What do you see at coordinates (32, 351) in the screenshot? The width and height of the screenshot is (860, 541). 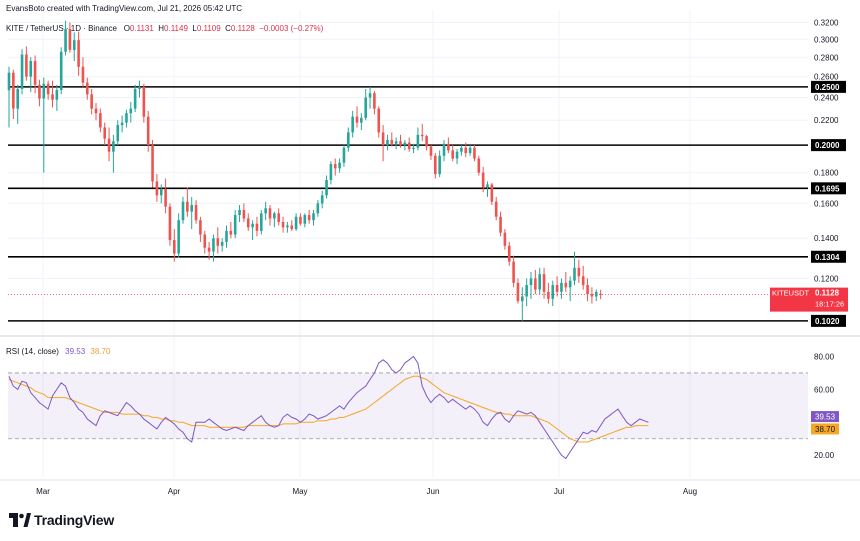 I see `rsi-label: RSI (14, close)` at bounding box center [32, 351].